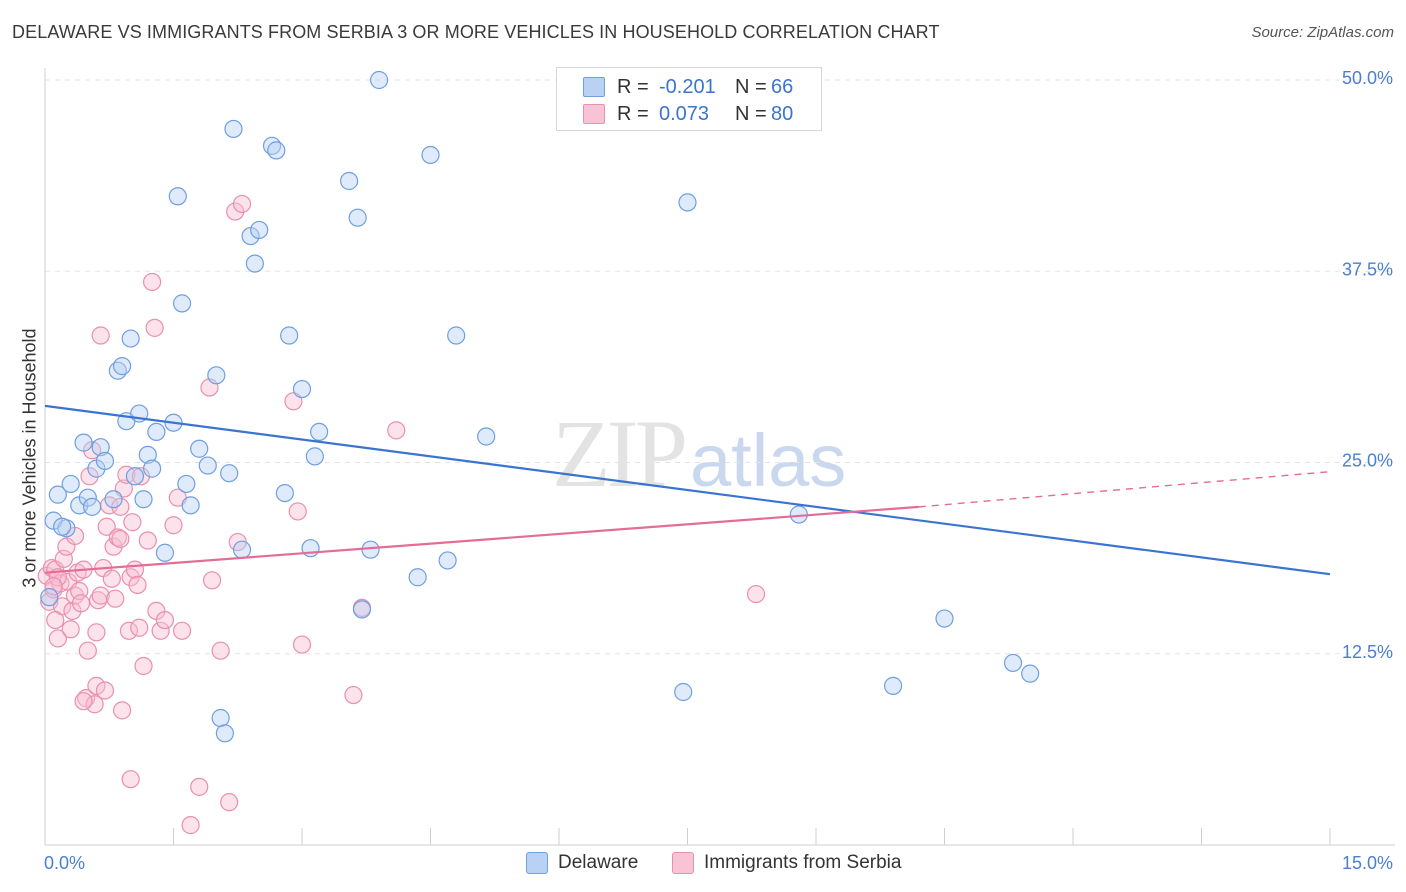  Describe the element at coordinates (1322, 32) in the screenshot. I see `source-label: Source: ZipAtlas.com` at that location.